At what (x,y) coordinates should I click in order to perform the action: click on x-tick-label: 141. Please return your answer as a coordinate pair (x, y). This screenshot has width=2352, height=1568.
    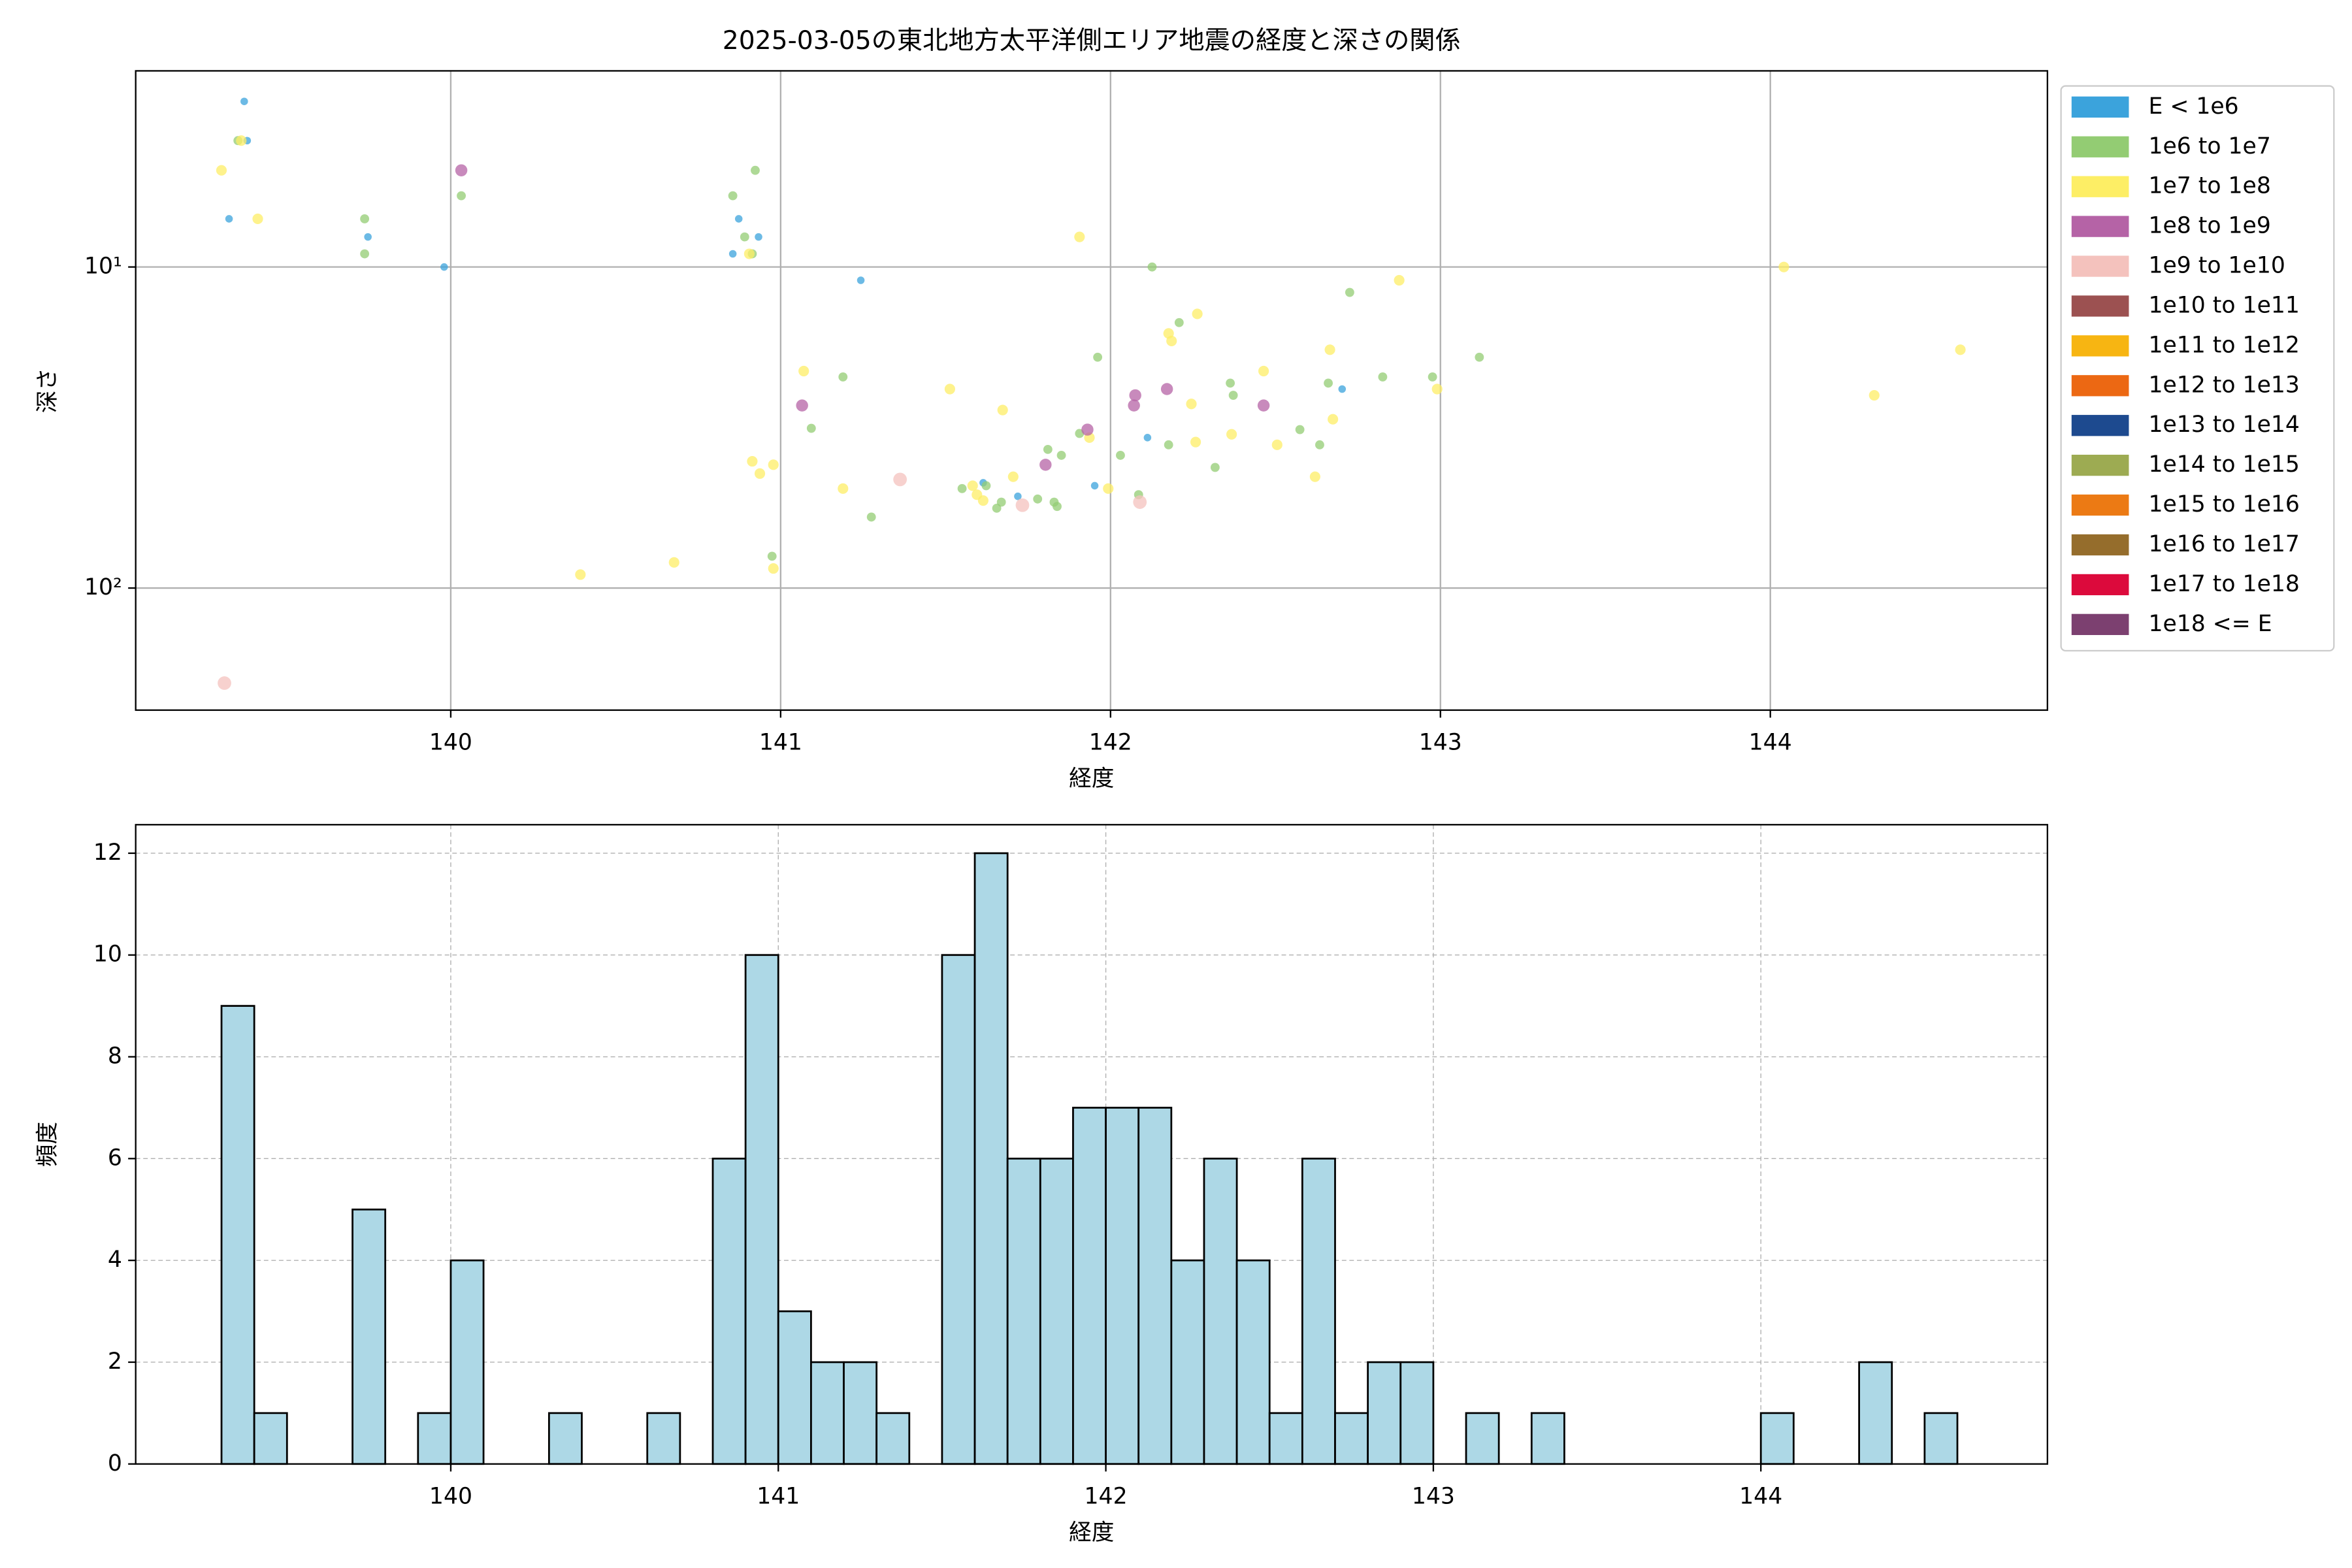
    Looking at the image, I should click on (778, 1497).